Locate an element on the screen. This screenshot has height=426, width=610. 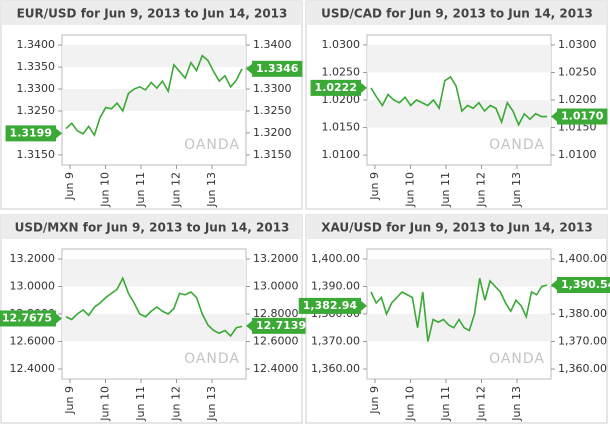
callout: 12.7139 is located at coordinates (278, 325).